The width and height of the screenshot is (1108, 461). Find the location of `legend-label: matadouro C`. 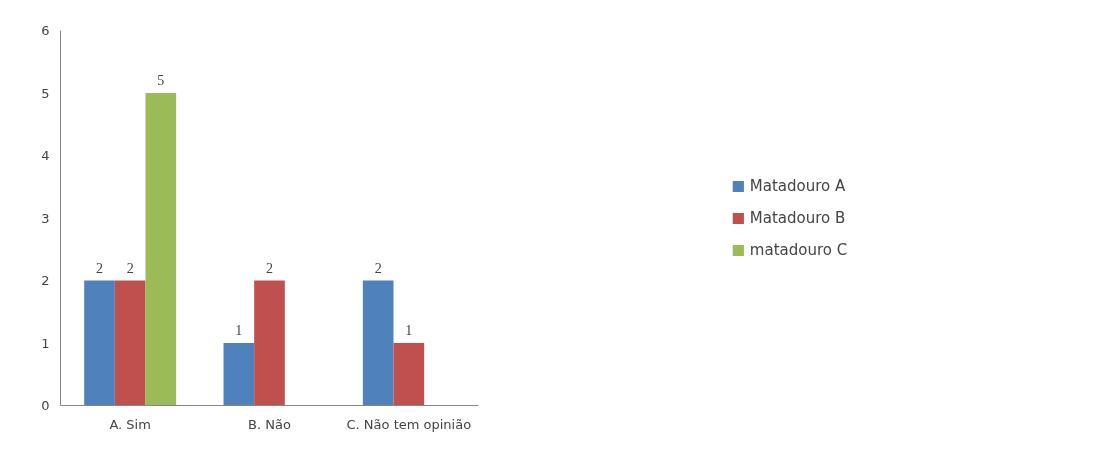

legend-label: matadouro C is located at coordinates (798, 249).